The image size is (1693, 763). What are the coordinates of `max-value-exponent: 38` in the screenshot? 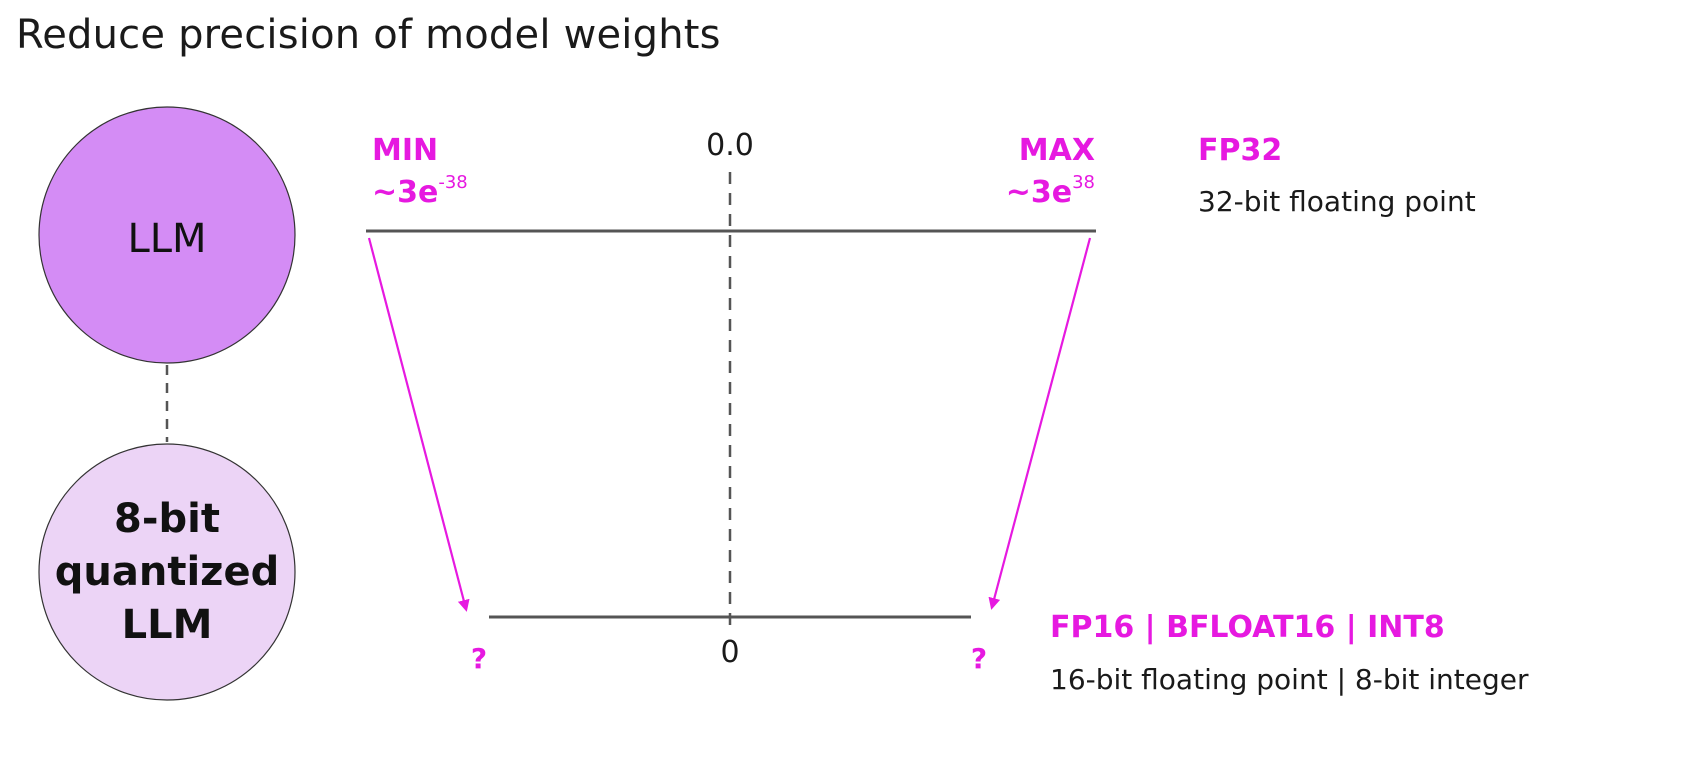 It's located at (1083, 182).